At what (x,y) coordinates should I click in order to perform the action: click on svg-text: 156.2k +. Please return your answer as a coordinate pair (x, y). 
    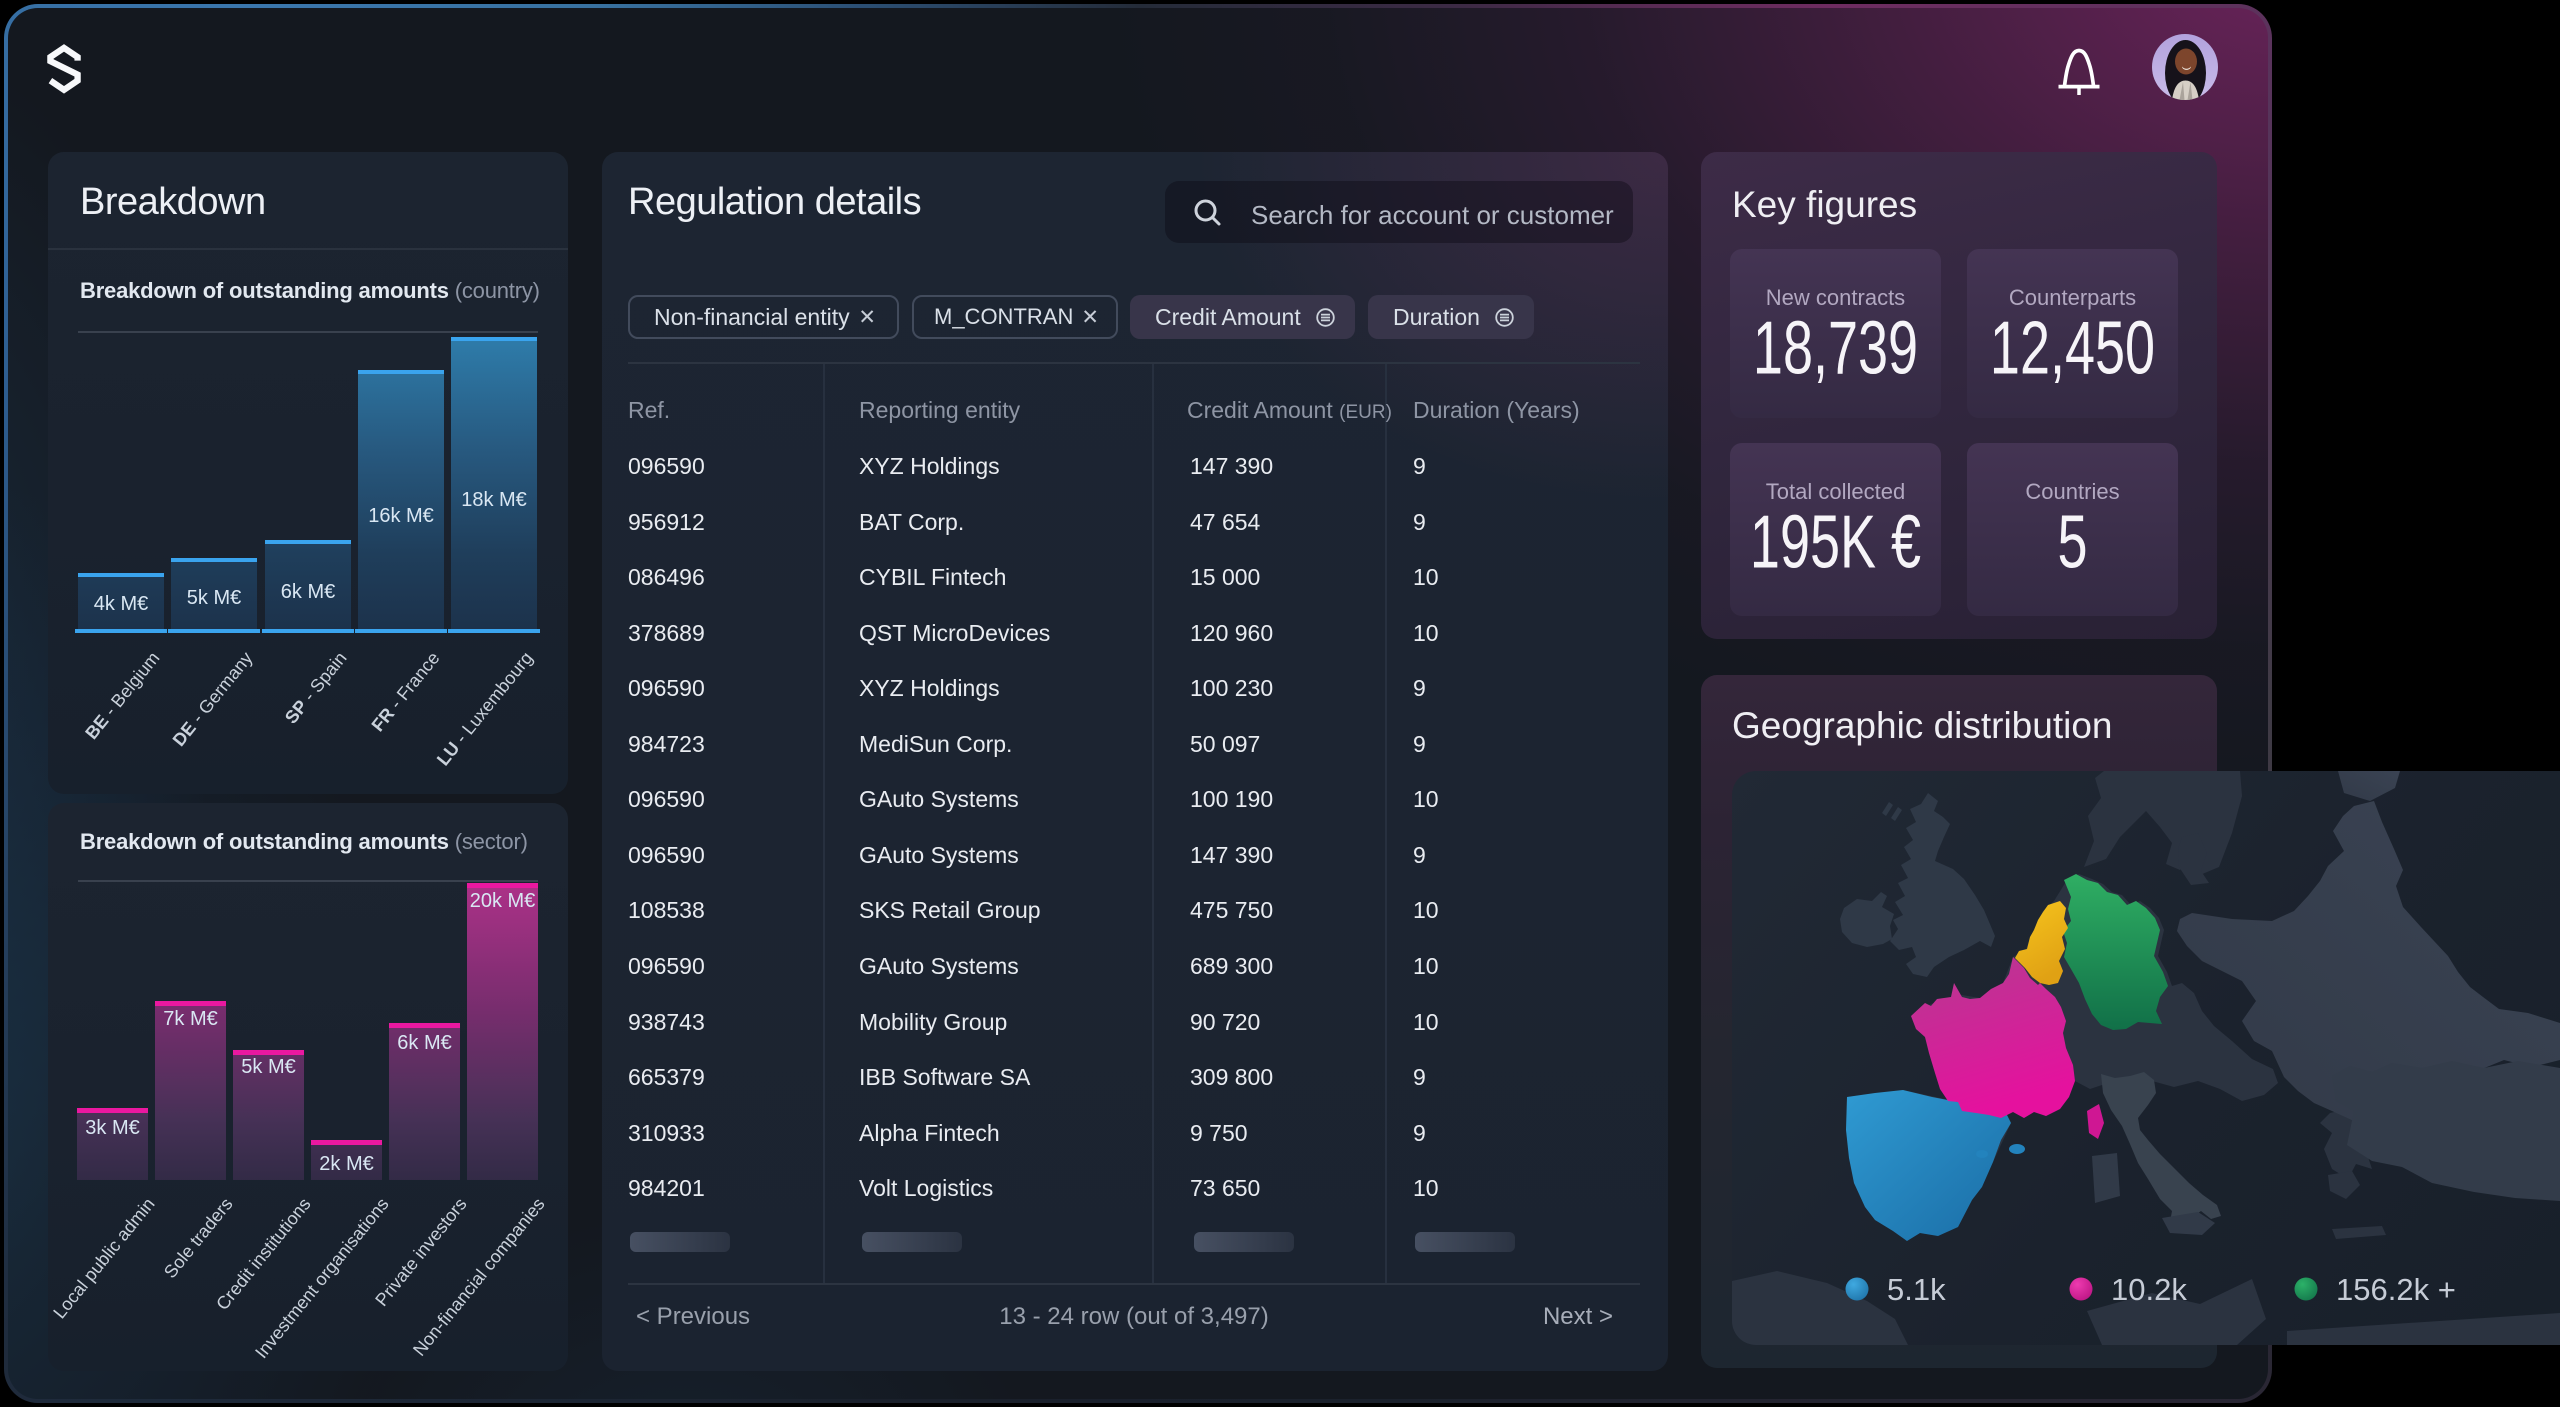
    Looking at the image, I should click on (2396, 1289).